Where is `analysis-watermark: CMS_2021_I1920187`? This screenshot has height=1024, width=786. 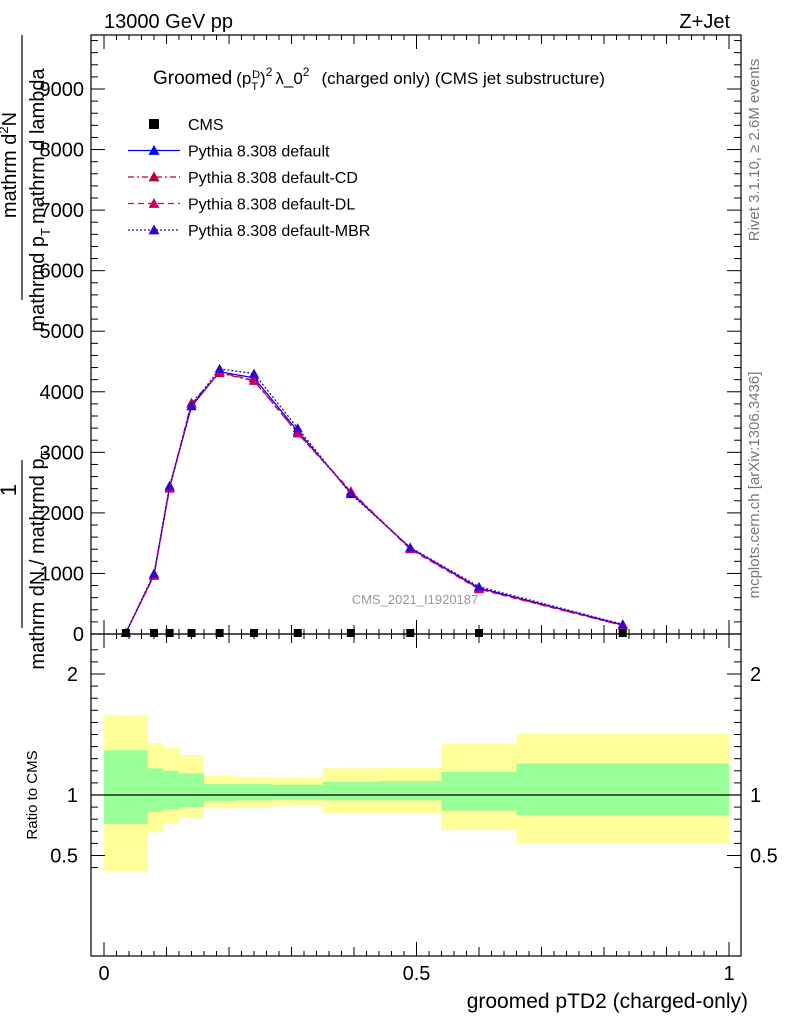 analysis-watermark: CMS_2021_I1920187 is located at coordinates (415, 599).